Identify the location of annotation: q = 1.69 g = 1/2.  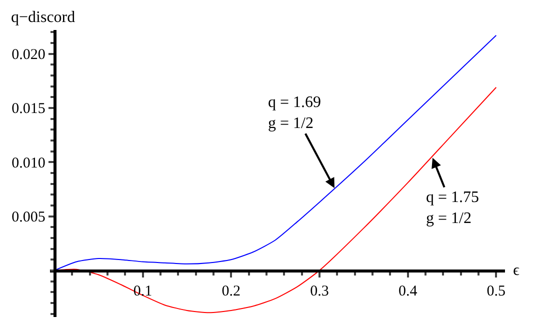
(295, 113).